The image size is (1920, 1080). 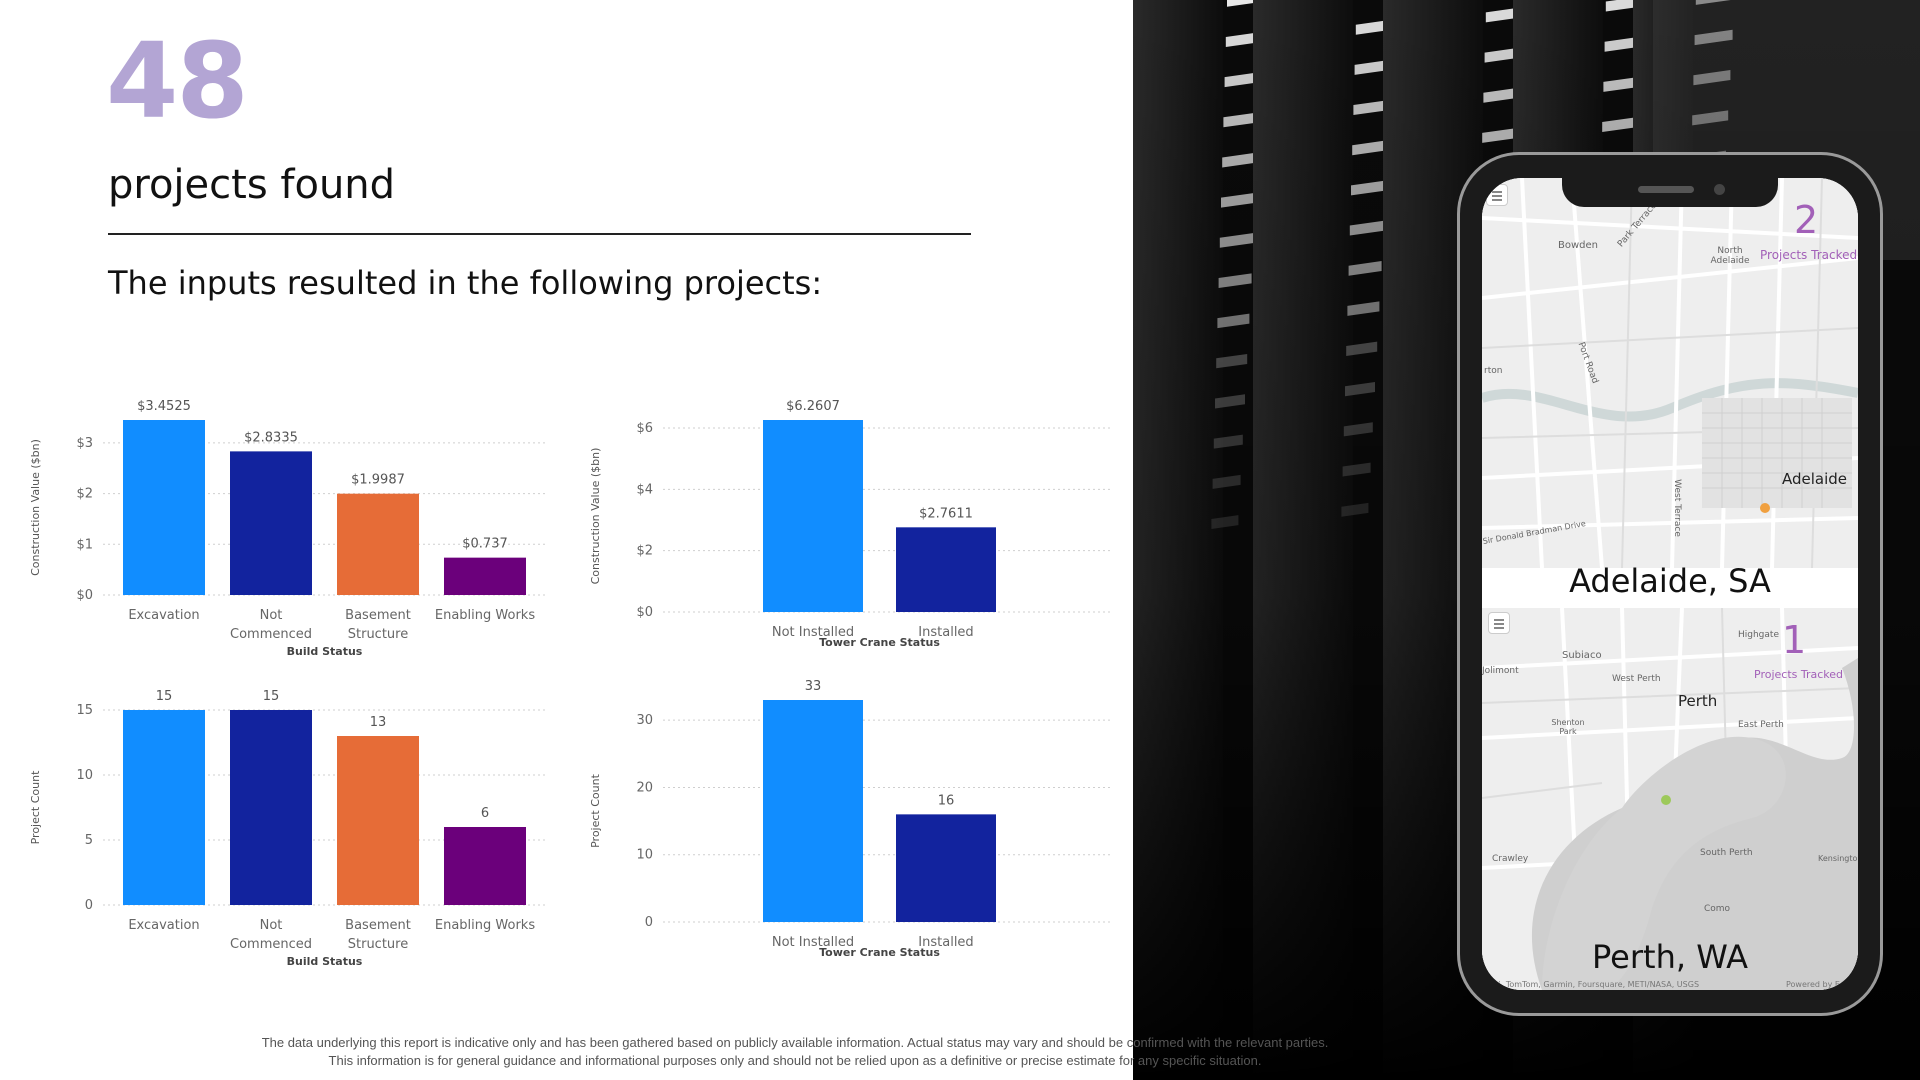 What do you see at coordinates (485, 544) in the screenshot?
I see `data-label: $0.737` at bounding box center [485, 544].